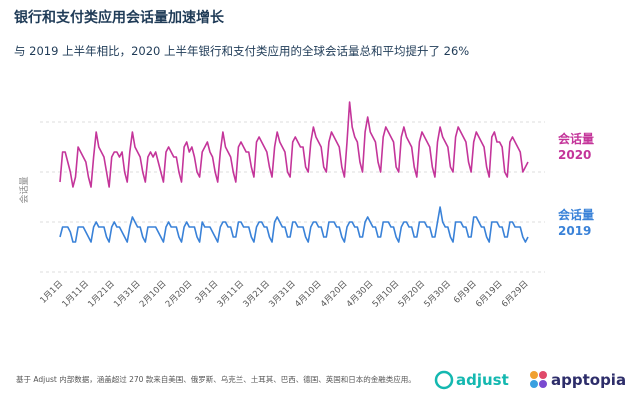 The width and height of the screenshot is (640, 406). Describe the element at coordinates (282, 294) in the screenshot. I see `x-tick-label: 3月31日` at that location.